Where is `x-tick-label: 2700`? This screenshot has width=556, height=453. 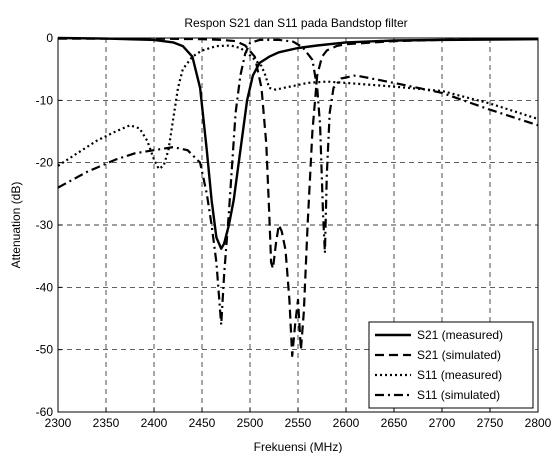
x-tick-label: 2700 is located at coordinates (442, 423).